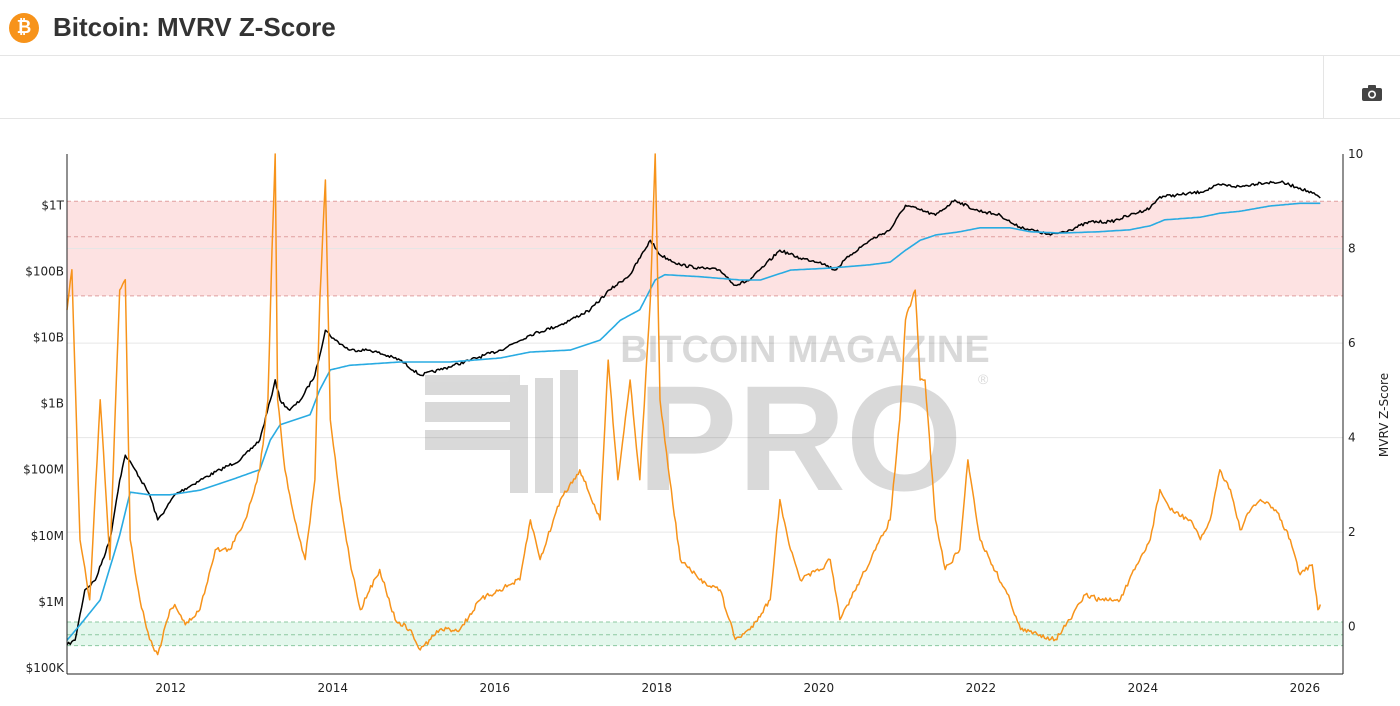 This screenshot has height=706, width=1400. What do you see at coordinates (1305, 688) in the screenshot?
I see `x-tick-label: 2026` at bounding box center [1305, 688].